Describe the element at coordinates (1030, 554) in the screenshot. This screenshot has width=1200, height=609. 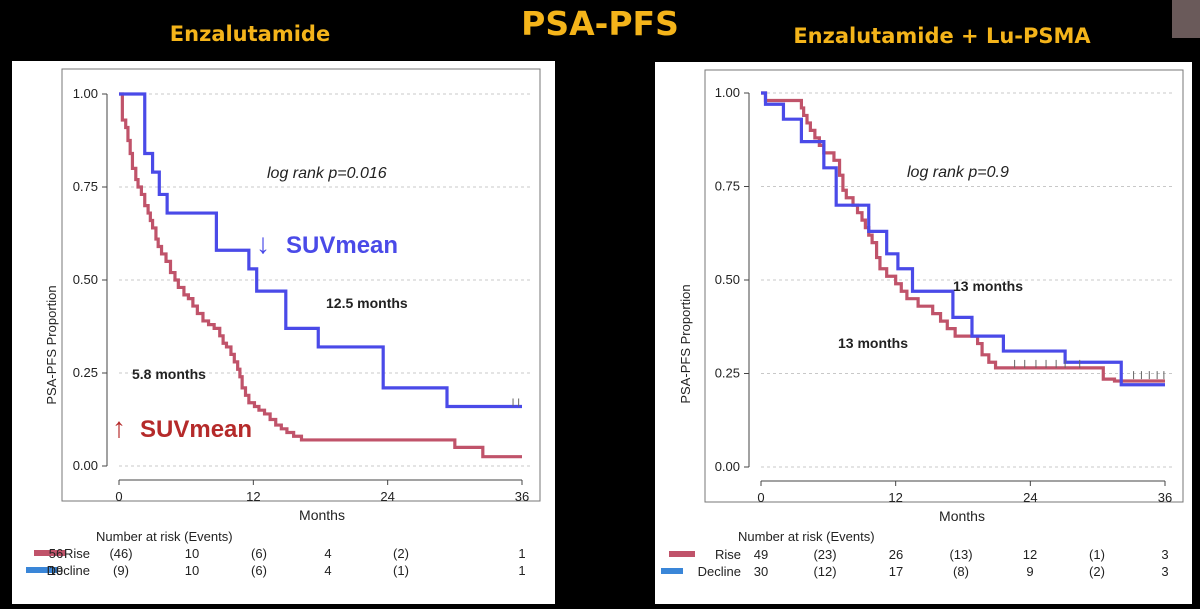
I see `risk-table-cell: 12` at that location.